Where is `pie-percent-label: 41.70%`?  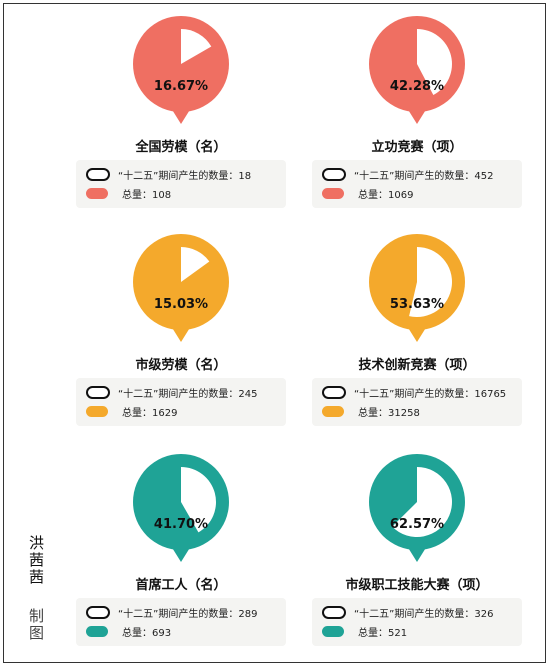
pie-percent-label: 41.70% is located at coordinates (181, 524).